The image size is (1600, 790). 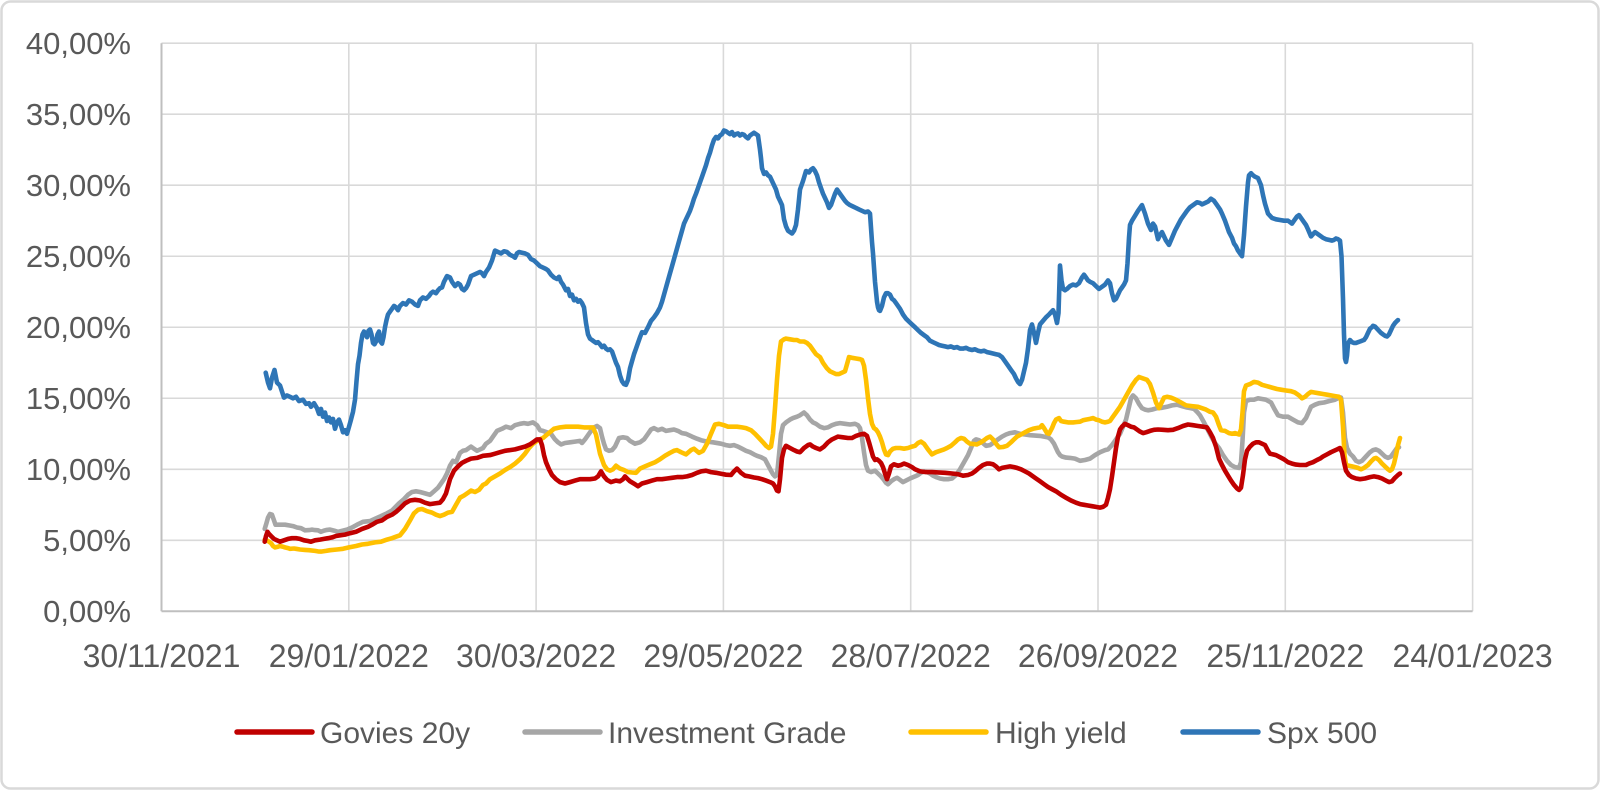 What do you see at coordinates (1322, 733) in the screenshot?
I see `svg-text: Spx 500` at bounding box center [1322, 733].